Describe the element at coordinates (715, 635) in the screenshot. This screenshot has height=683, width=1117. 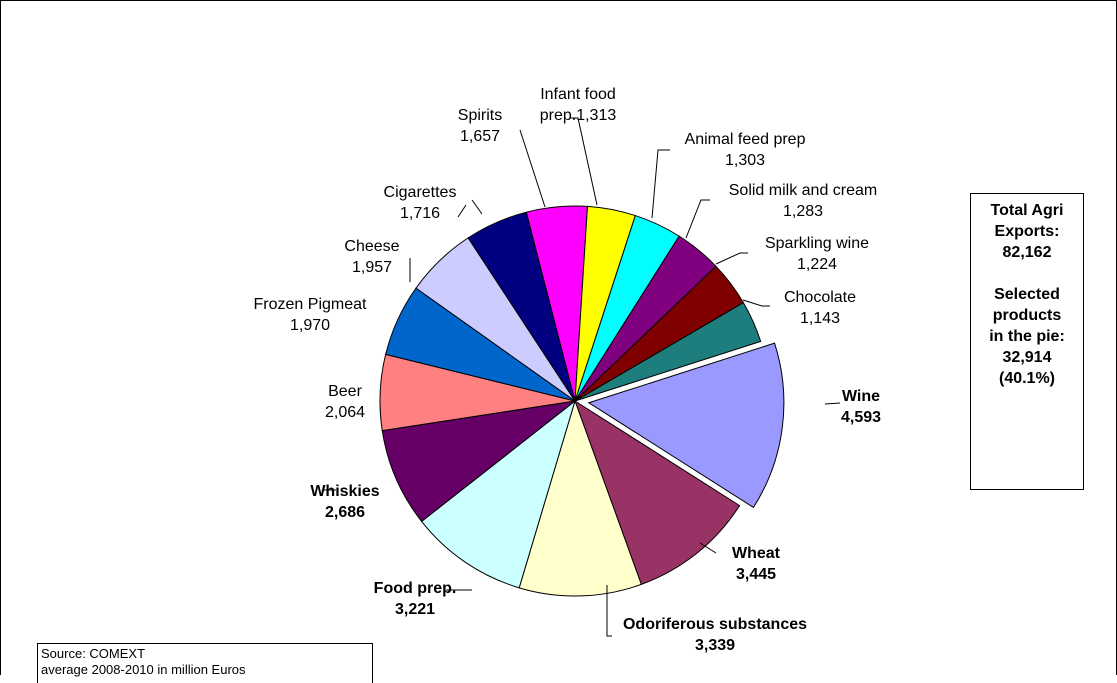
I see `label-odoriferous: Odoriferous substances 3,339` at that location.